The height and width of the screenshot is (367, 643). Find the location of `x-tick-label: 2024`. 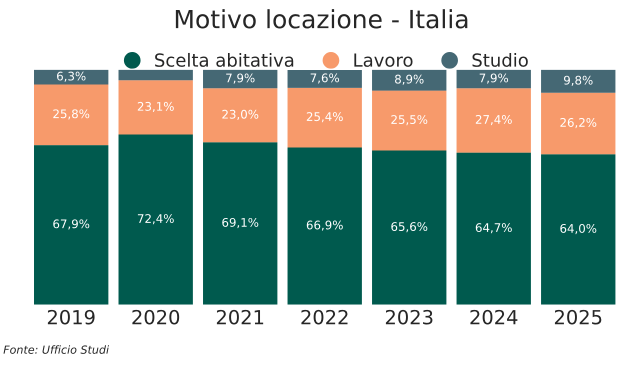

x-tick-label: 2024 is located at coordinates (494, 317).